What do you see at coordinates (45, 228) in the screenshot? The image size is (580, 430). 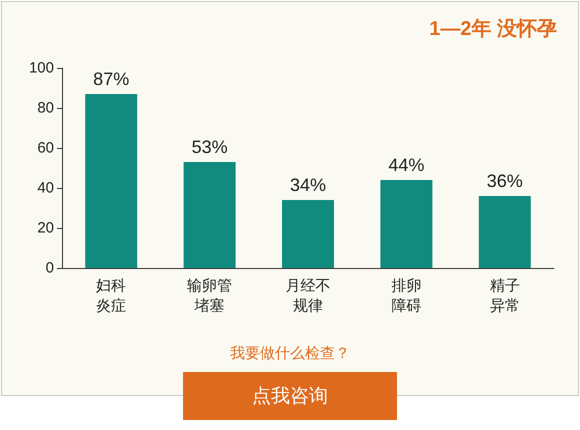 I see `y-tick-label: 20` at bounding box center [45, 228].